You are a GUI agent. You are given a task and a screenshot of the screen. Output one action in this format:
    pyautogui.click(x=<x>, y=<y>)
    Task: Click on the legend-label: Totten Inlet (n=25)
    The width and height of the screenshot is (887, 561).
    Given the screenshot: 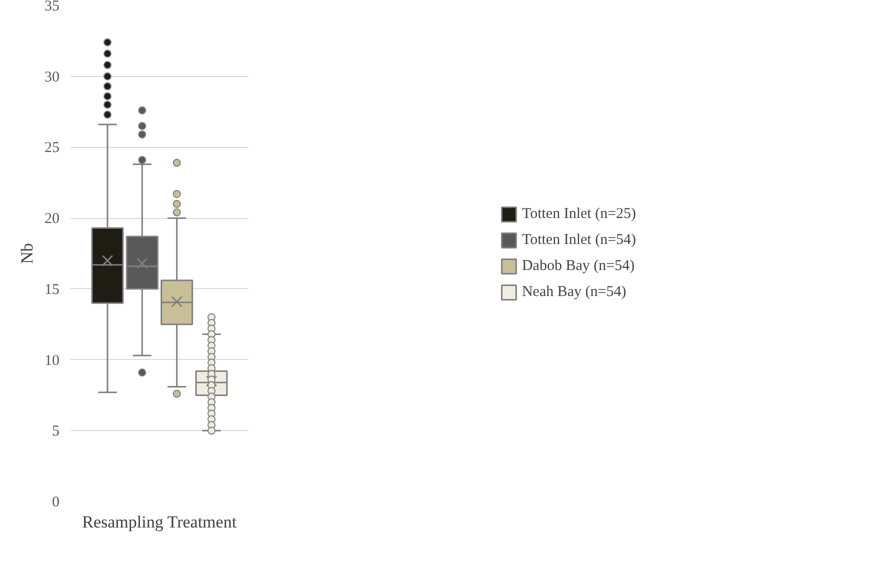 What is the action you would take?
    pyautogui.click(x=579, y=214)
    